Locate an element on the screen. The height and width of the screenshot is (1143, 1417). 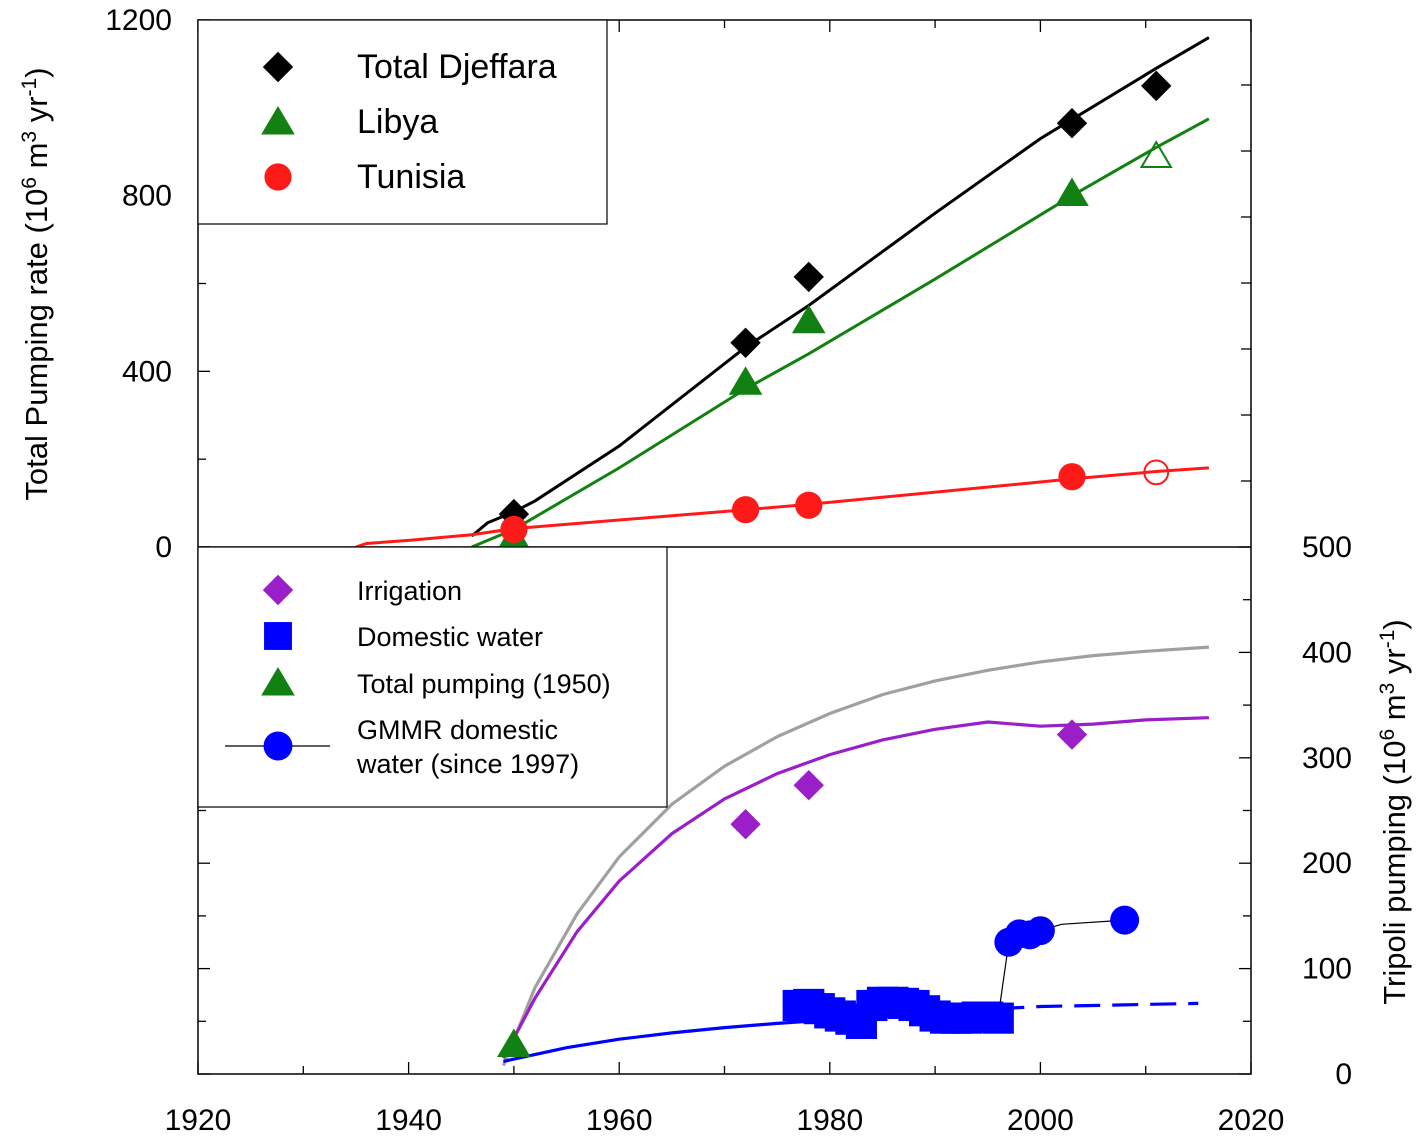
top-y-tick-label: 1200 is located at coordinates (138, 20).